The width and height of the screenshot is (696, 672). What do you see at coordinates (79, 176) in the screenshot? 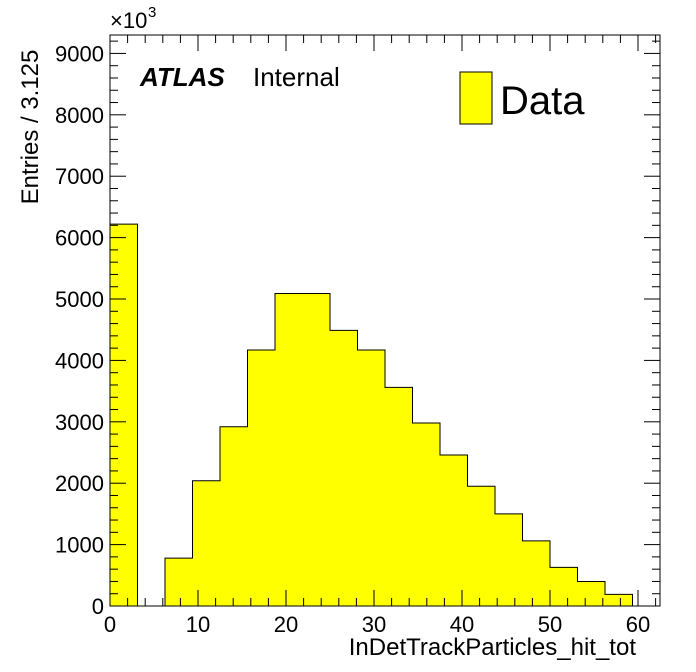
I see `y-tick-label: 7000` at bounding box center [79, 176].